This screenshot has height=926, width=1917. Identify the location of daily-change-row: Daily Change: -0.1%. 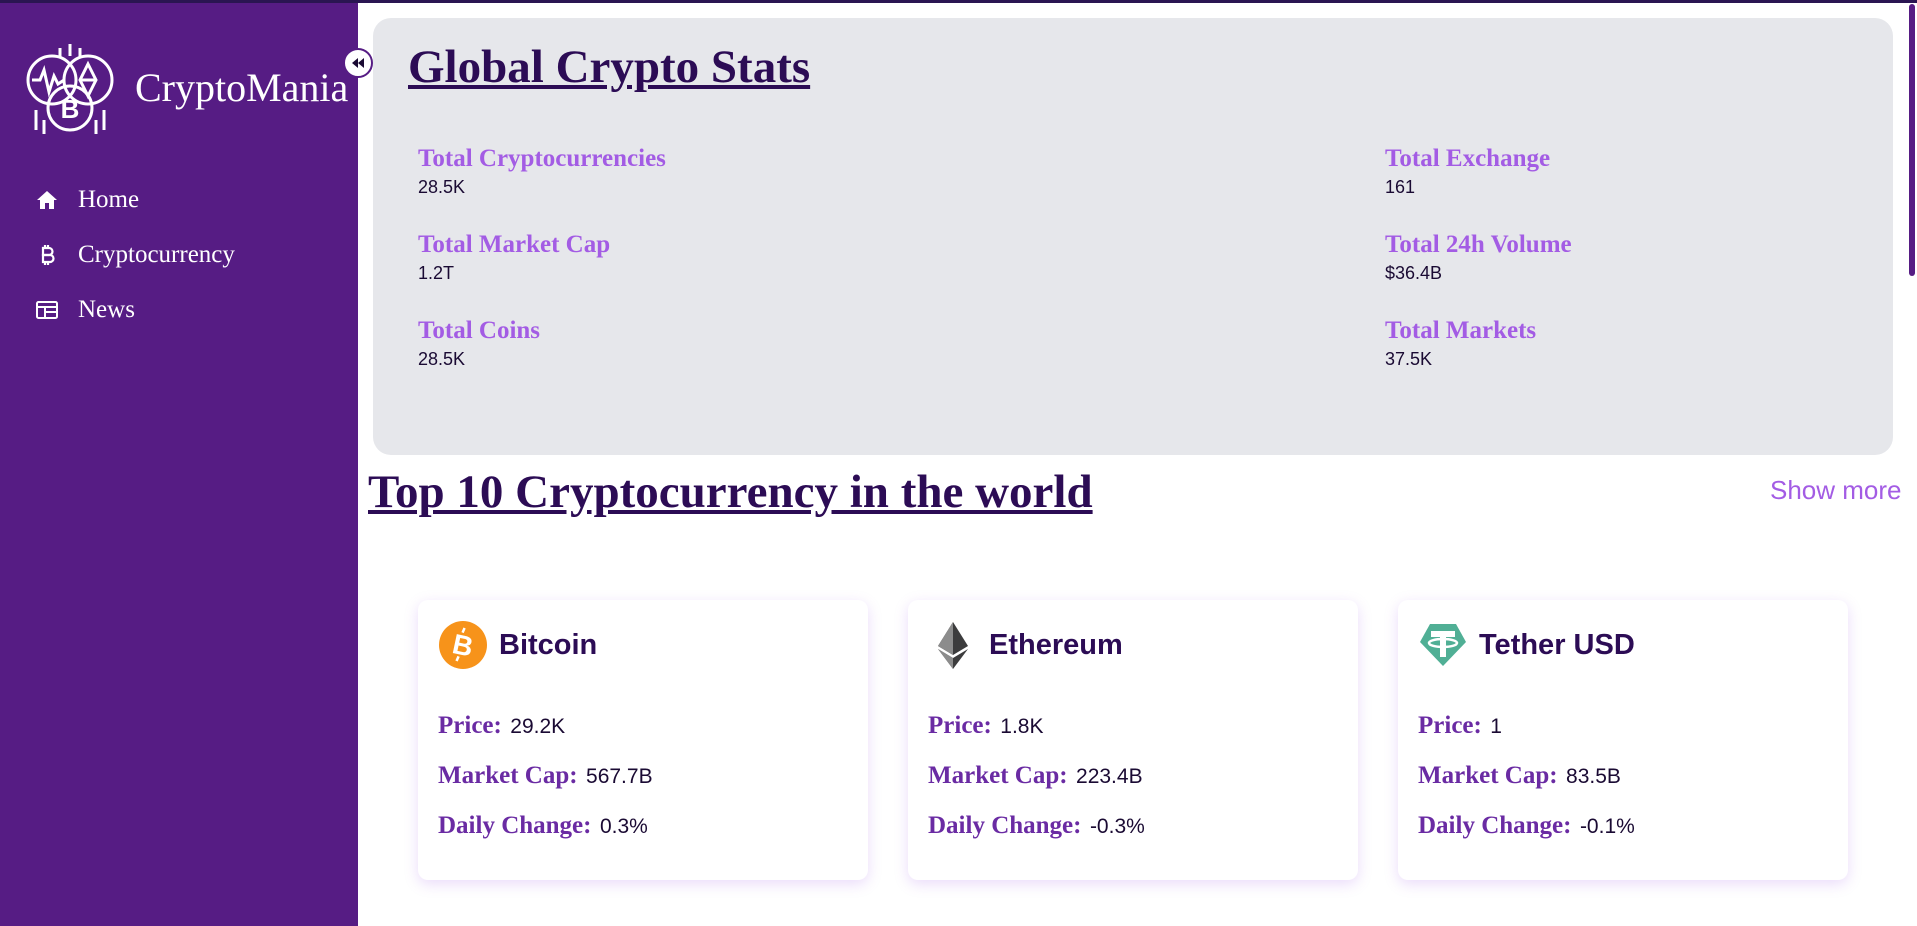
(1526, 826).